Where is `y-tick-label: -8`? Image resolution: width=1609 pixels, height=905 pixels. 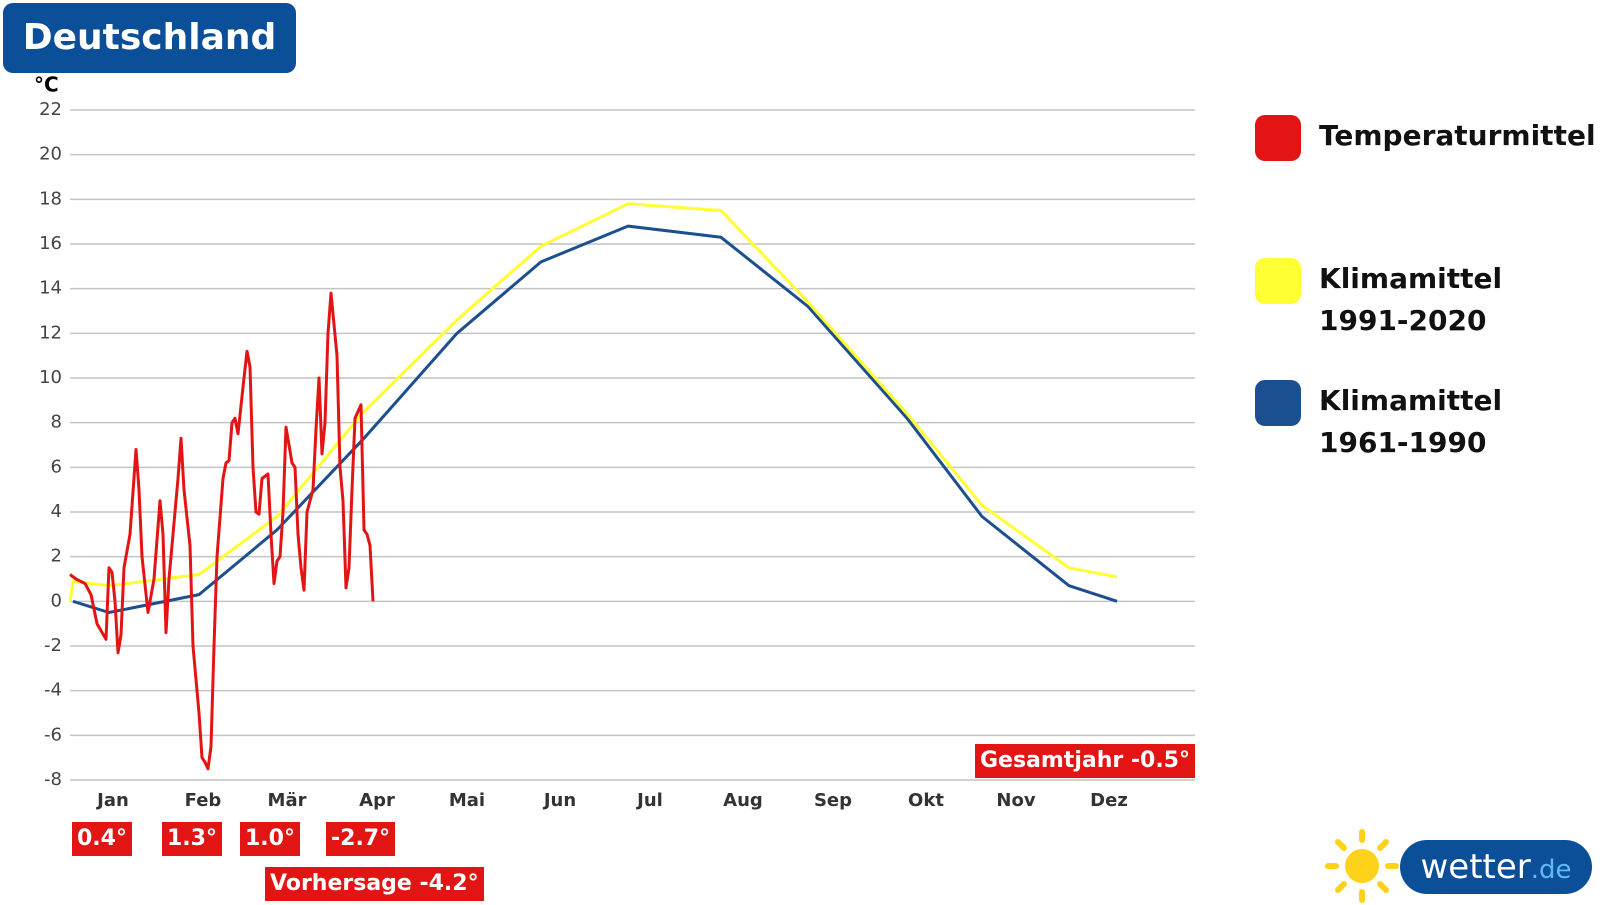 y-tick-label: -8 is located at coordinates (53, 779).